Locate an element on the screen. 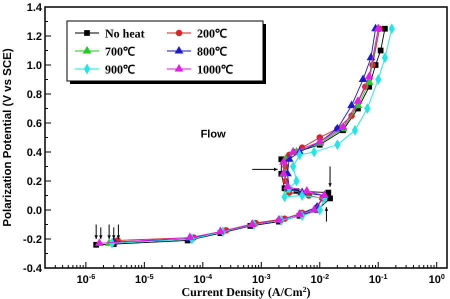 The image size is (450, 299). y-tick-label: 1.0 is located at coordinates (34, 66).